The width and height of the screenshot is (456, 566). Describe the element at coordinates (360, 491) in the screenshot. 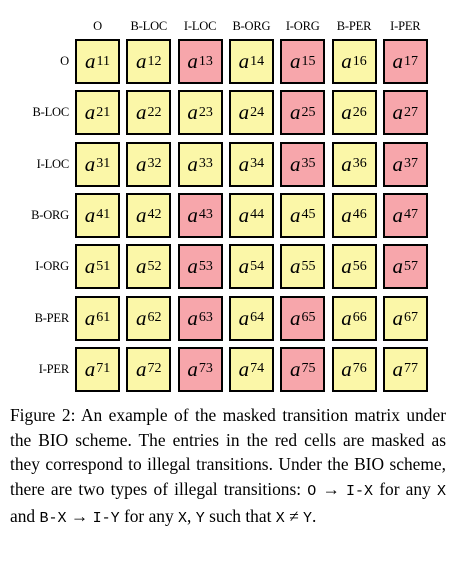

I see `caption-code: I-X` at that location.